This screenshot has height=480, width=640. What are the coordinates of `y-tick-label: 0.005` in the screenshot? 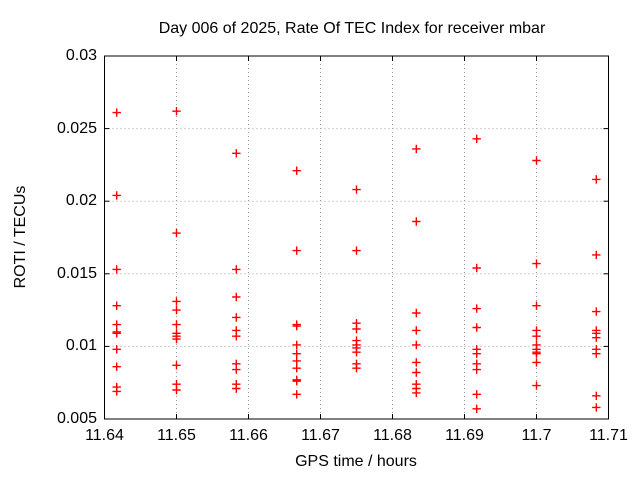 It's located at (76, 418).